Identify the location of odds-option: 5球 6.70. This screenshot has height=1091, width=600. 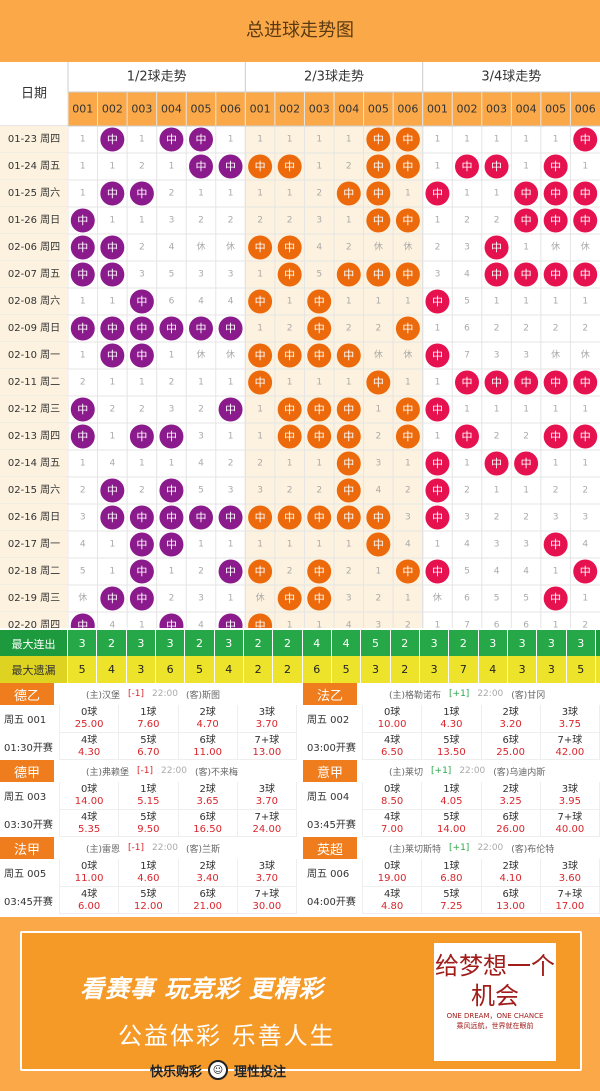
(149, 746).